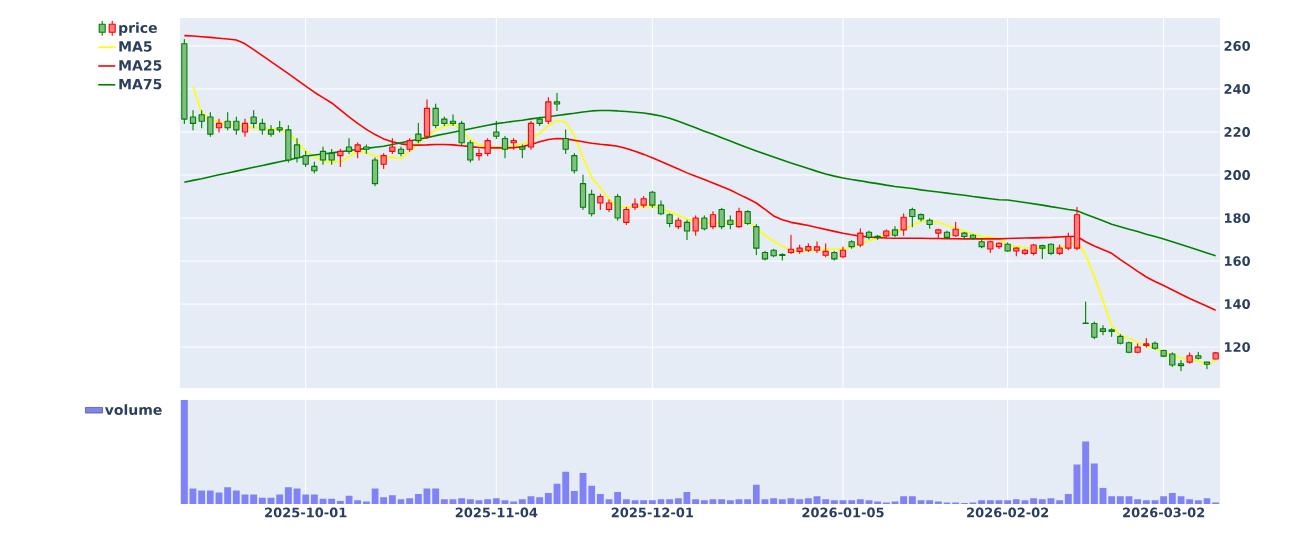 This screenshot has height=543, width=1291. Describe the element at coordinates (306, 512) in the screenshot. I see `x-tick-label: 2025-10-01` at that location.